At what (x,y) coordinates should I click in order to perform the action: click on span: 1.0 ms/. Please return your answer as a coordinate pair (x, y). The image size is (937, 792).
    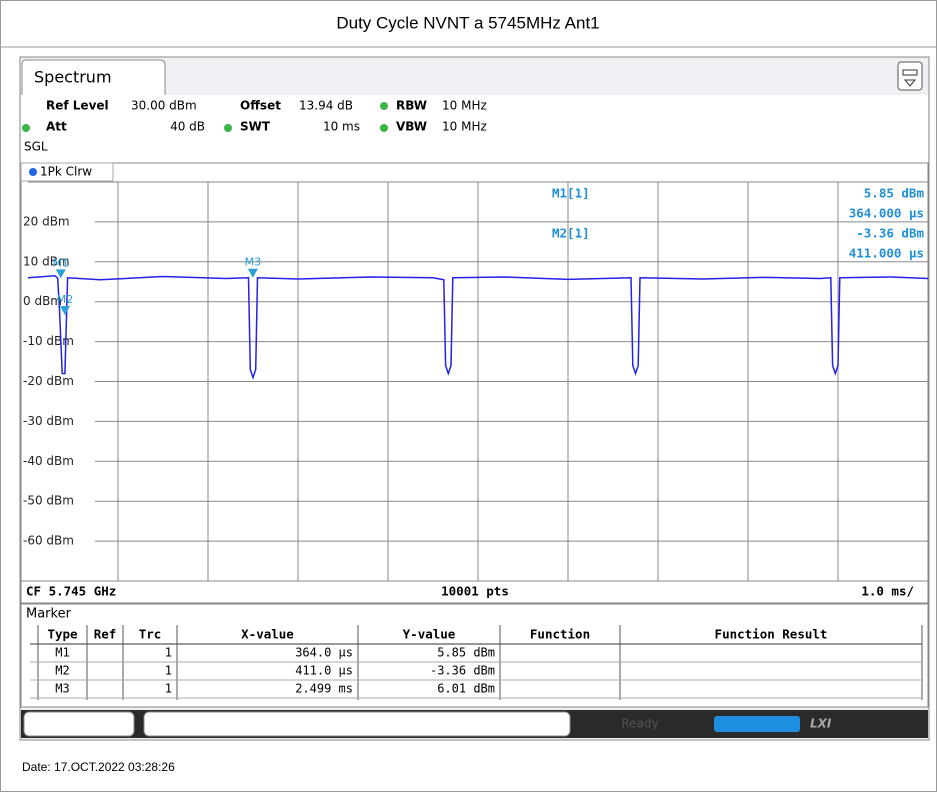
    Looking at the image, I should click on (887, 591).